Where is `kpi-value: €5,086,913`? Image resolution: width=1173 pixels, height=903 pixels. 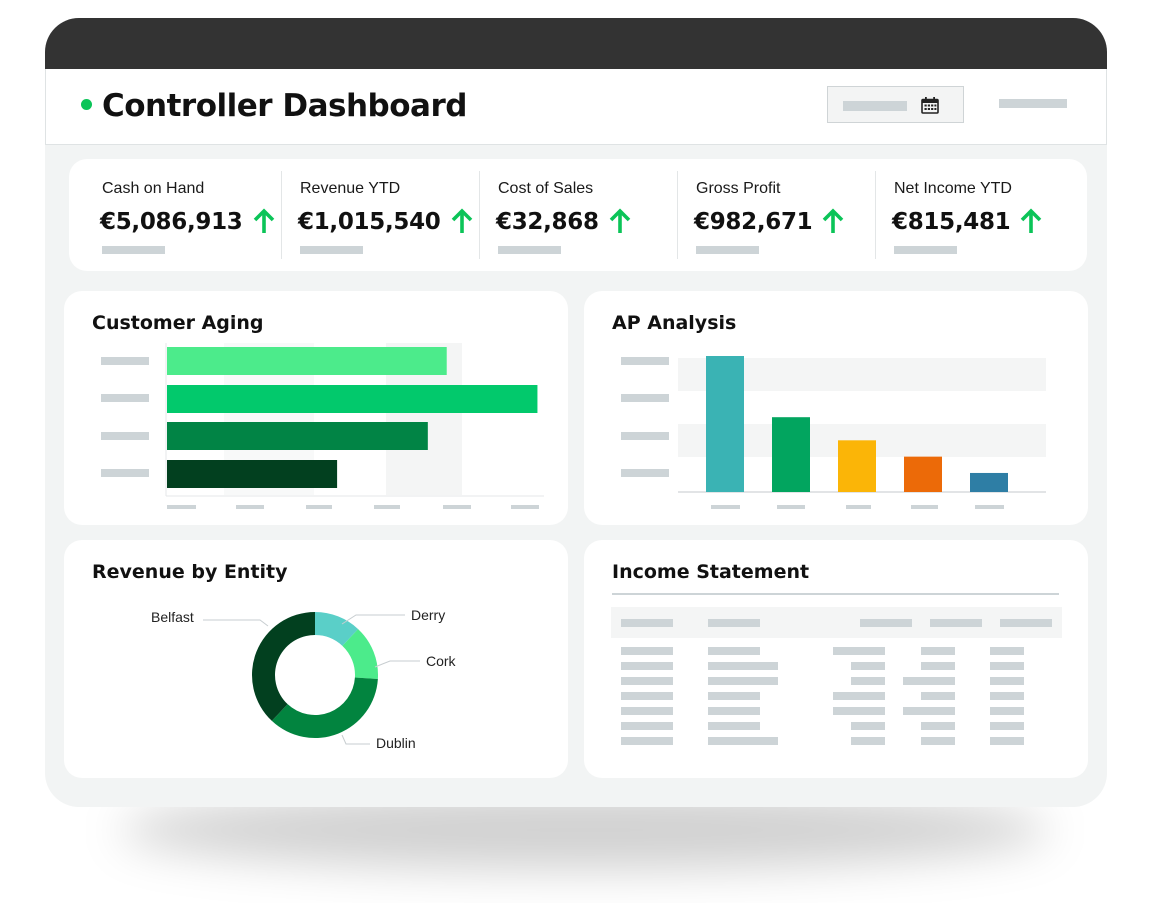 kpi-value: €5,086,913 is located at coordinates (187, 221).